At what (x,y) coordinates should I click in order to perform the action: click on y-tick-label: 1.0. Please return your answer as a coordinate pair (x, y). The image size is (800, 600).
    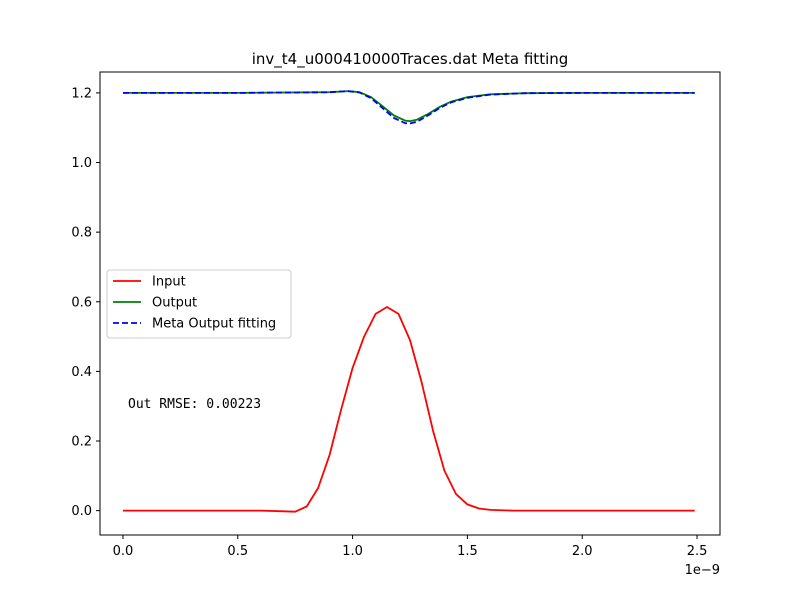
    Looking at the image, I should click on (81, 163).